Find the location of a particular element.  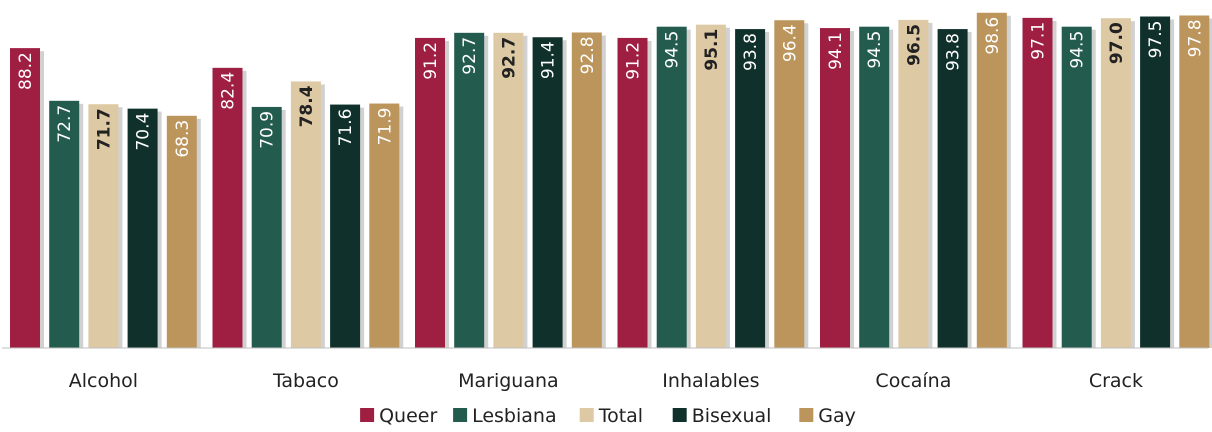

bar-mariguana-lesbiana is located at coordinates (469, 190).